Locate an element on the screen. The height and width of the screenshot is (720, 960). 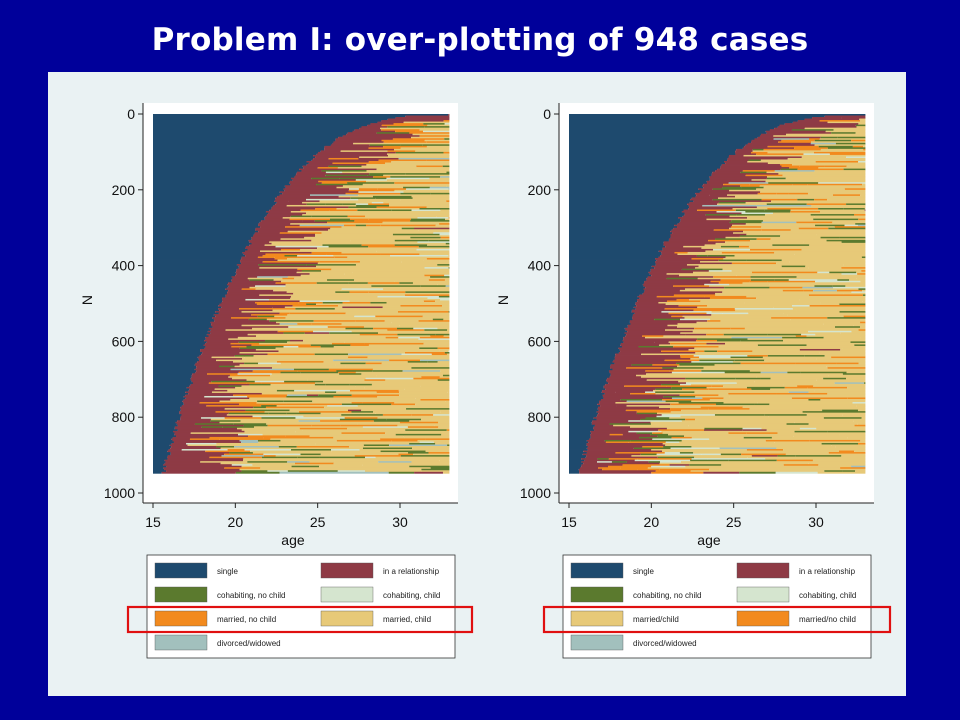
y-tick-label: 400 is located at coordinates (540, 266).